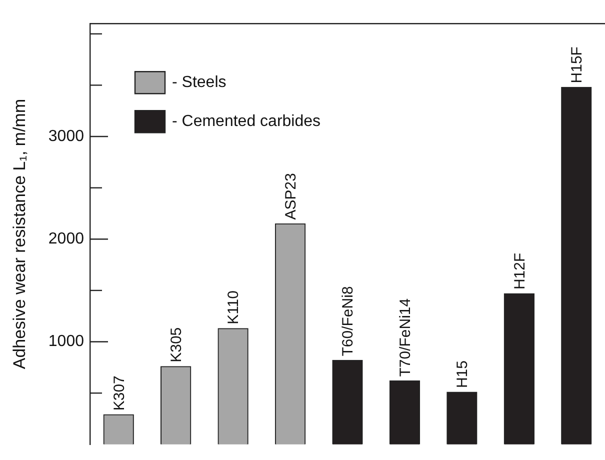 This screenshot has width=605, height=460. I want to click on x-tick-label: ASP23, so click(291, 196).